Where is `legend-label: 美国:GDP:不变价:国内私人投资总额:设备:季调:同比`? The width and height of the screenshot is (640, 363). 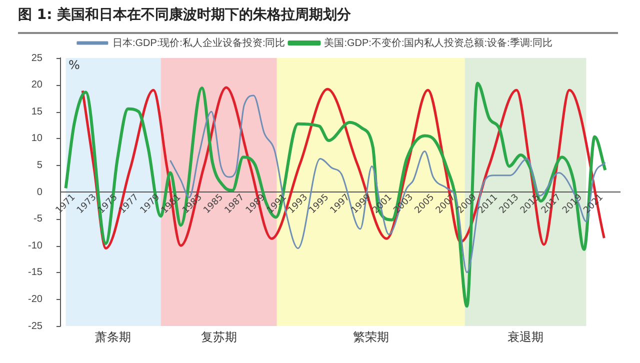 legend-label: 美国:GDP:不变价:国内私人投资总额:设备:季调:同比 is located at coordinates (438, 42).